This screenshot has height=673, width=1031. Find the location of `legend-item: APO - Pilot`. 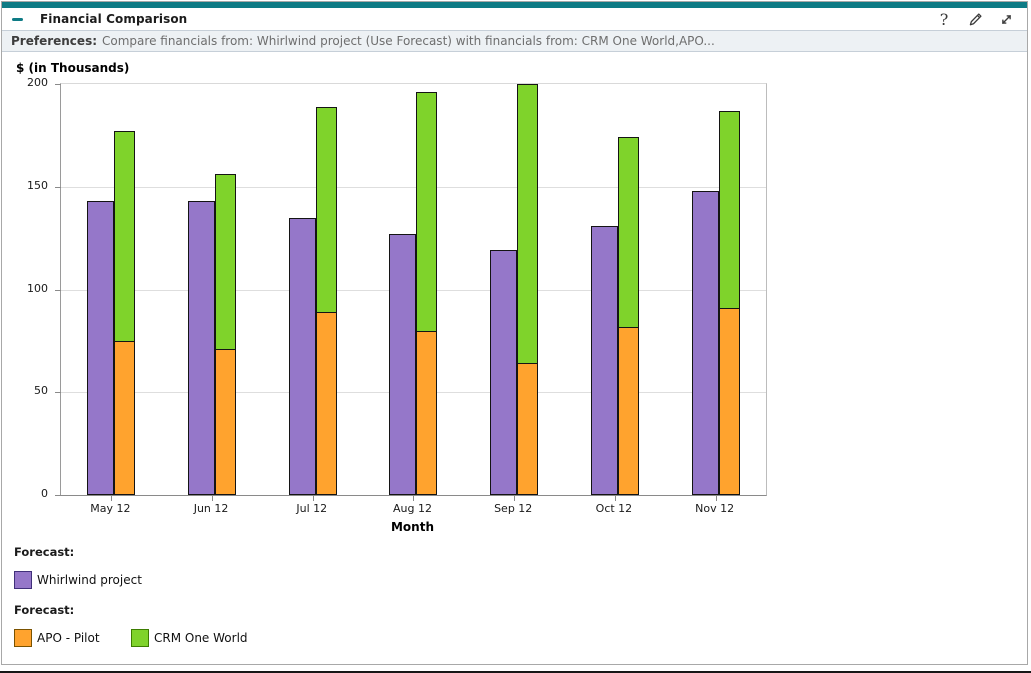

legend-item: APO - Pilot is located at coordinates (72, 638).